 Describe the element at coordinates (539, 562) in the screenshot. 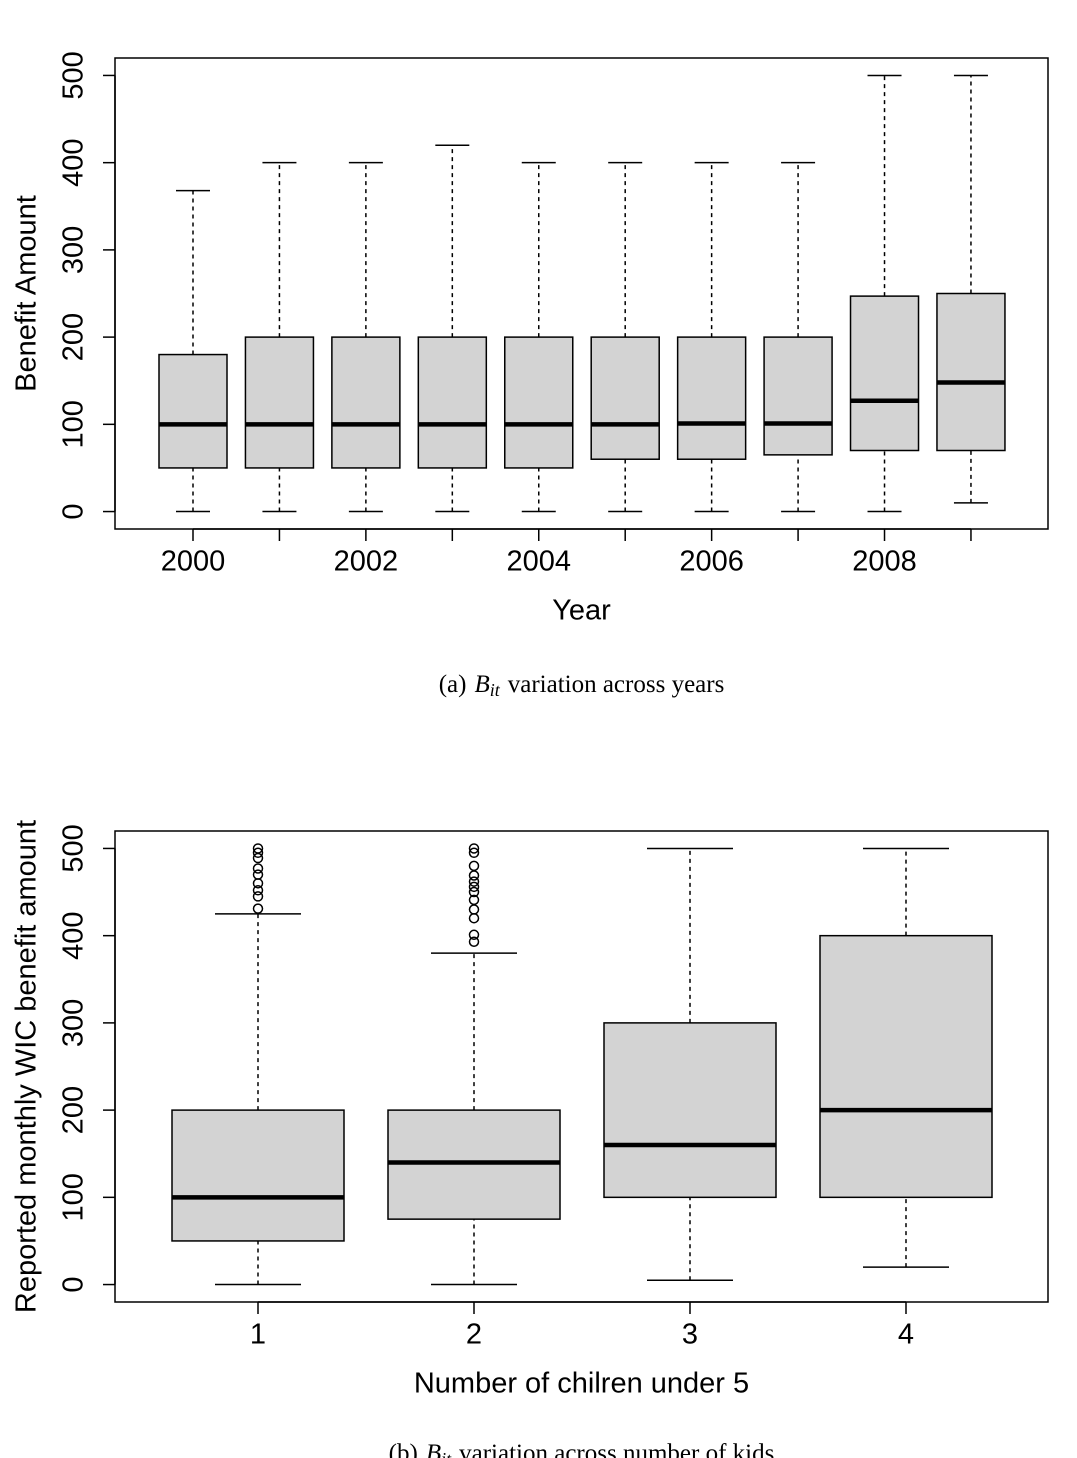

I see `x-tick-label: 2004` at that location.